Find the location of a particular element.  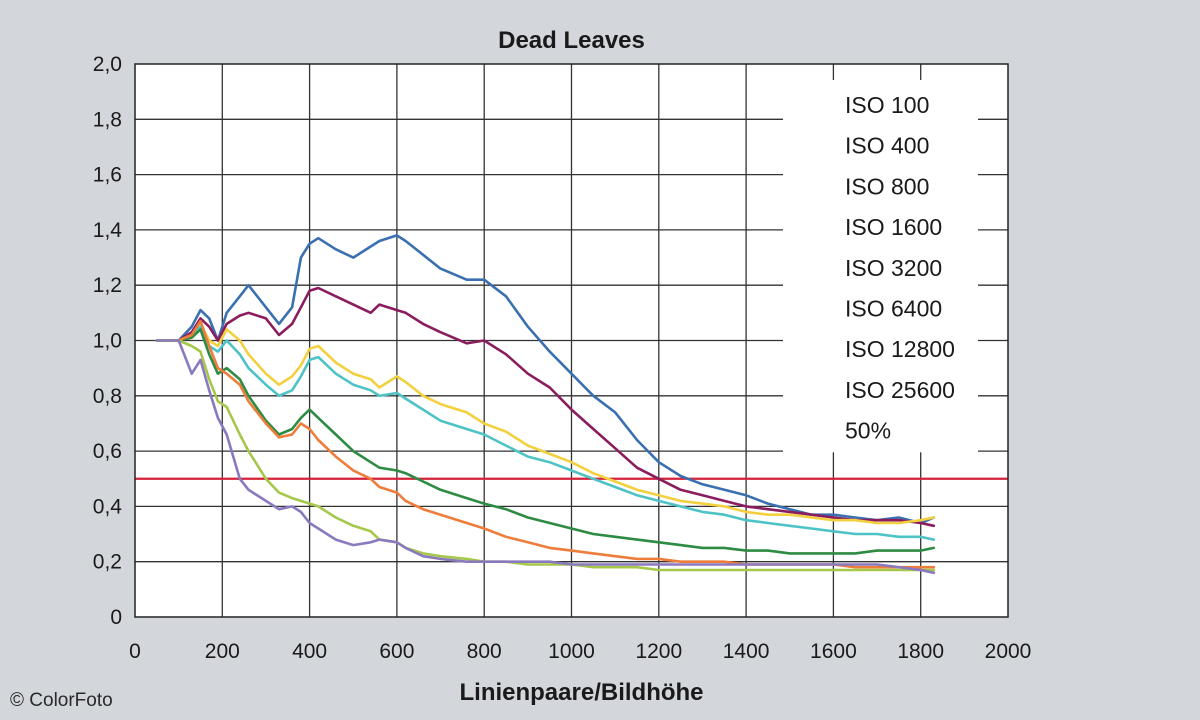

legend-entry: 50% is located at coordinates (868, 431).